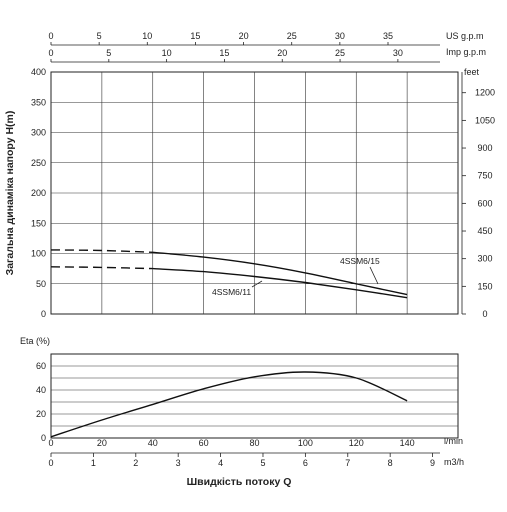 The image size is (507, 512). Describe the element at coordinates (220, 463) in the screenshot. I see `m3h-tick-label: 4` at that location.